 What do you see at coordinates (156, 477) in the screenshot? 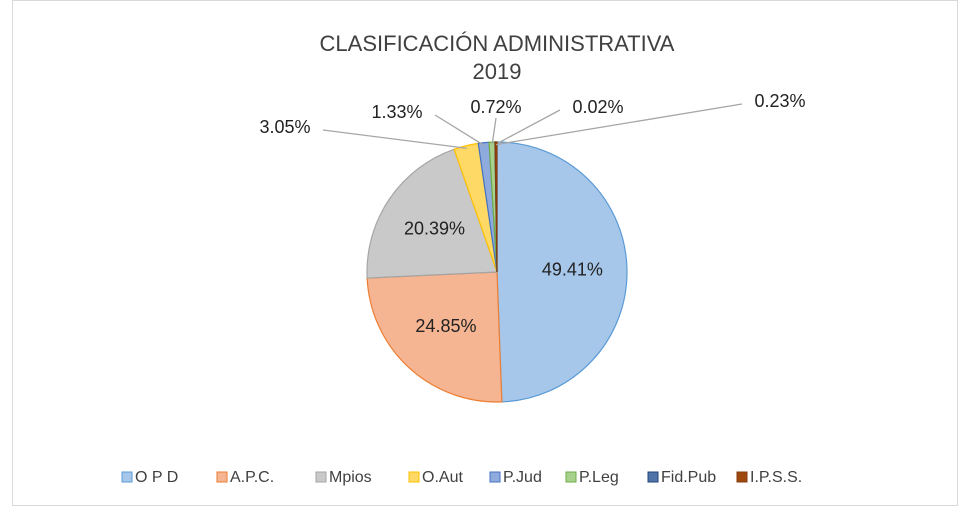
I see `legend-label: O P D` at bounding box center [156, 477].